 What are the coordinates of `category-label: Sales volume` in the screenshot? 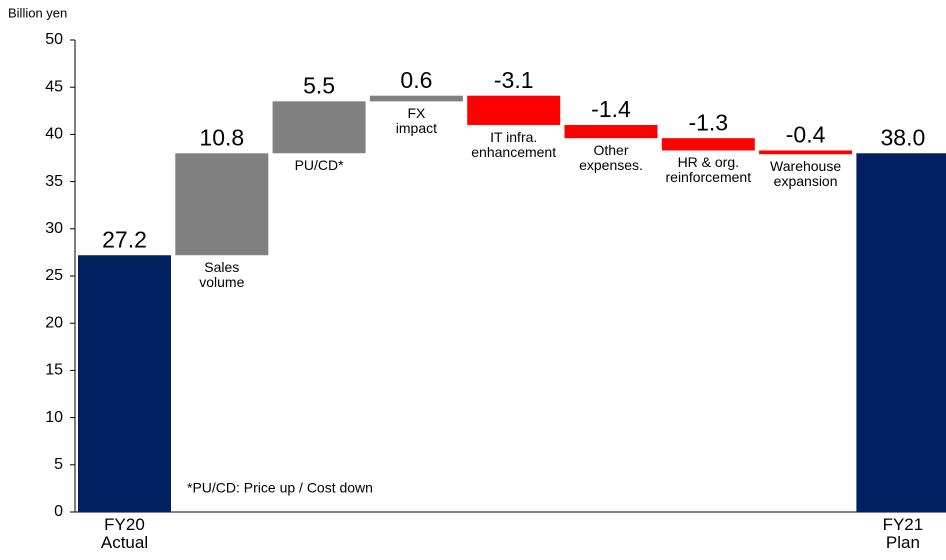 It's located at (222, 274).